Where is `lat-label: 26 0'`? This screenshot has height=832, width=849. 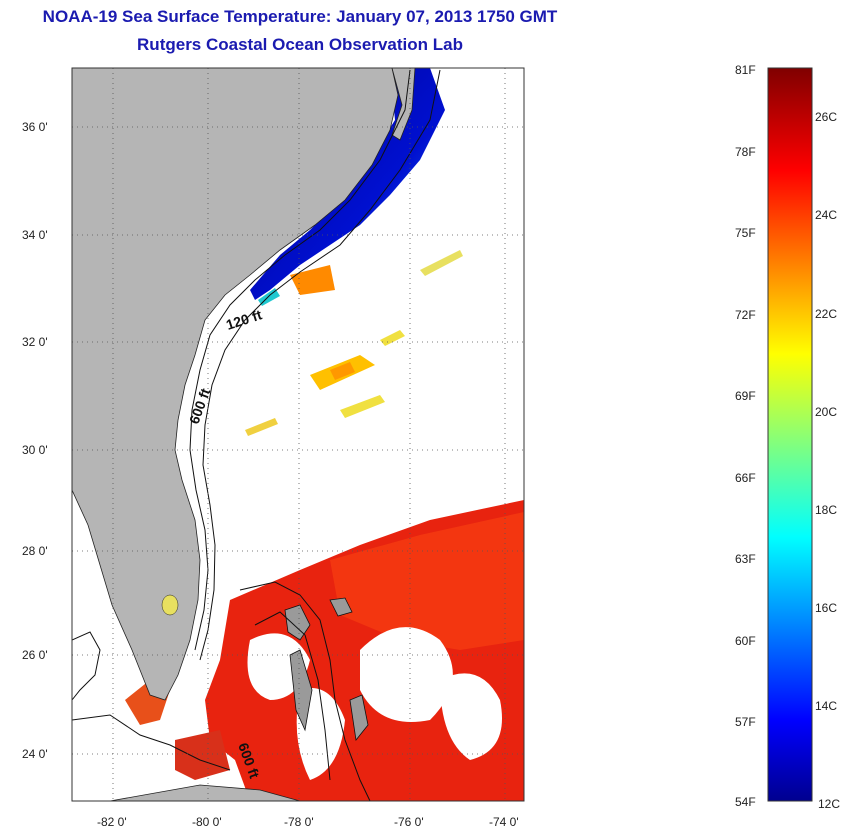 lat-label: 26 0' is located at coordinates (35, 655).